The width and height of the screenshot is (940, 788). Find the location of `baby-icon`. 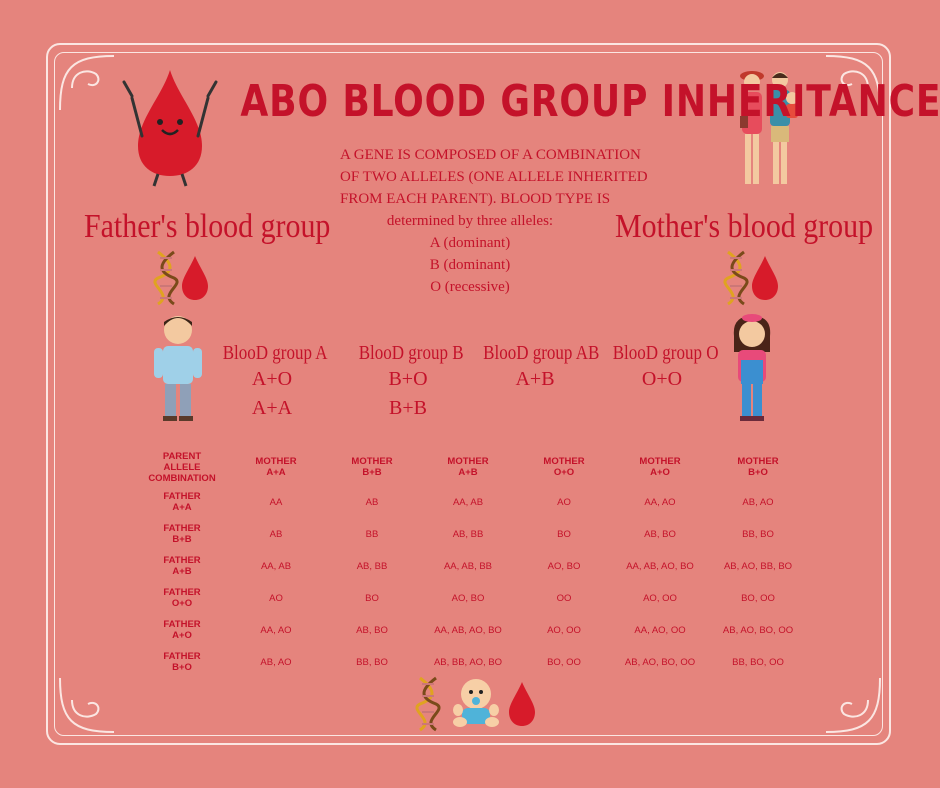

baby-icon is located at coordinates (476, 703).